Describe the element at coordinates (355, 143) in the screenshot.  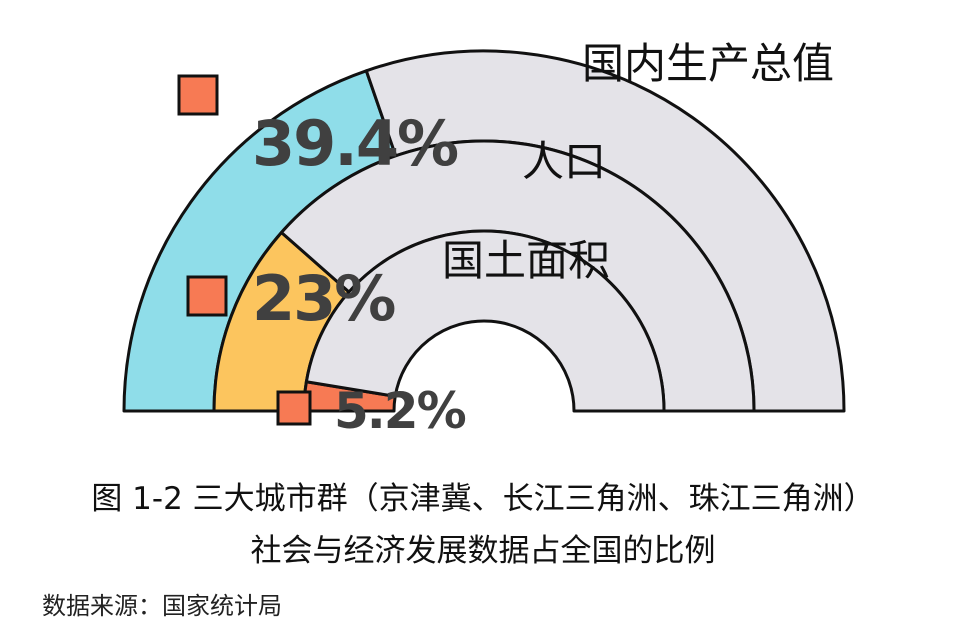
I see `pct-label-gdp: 39.4%` at that location.